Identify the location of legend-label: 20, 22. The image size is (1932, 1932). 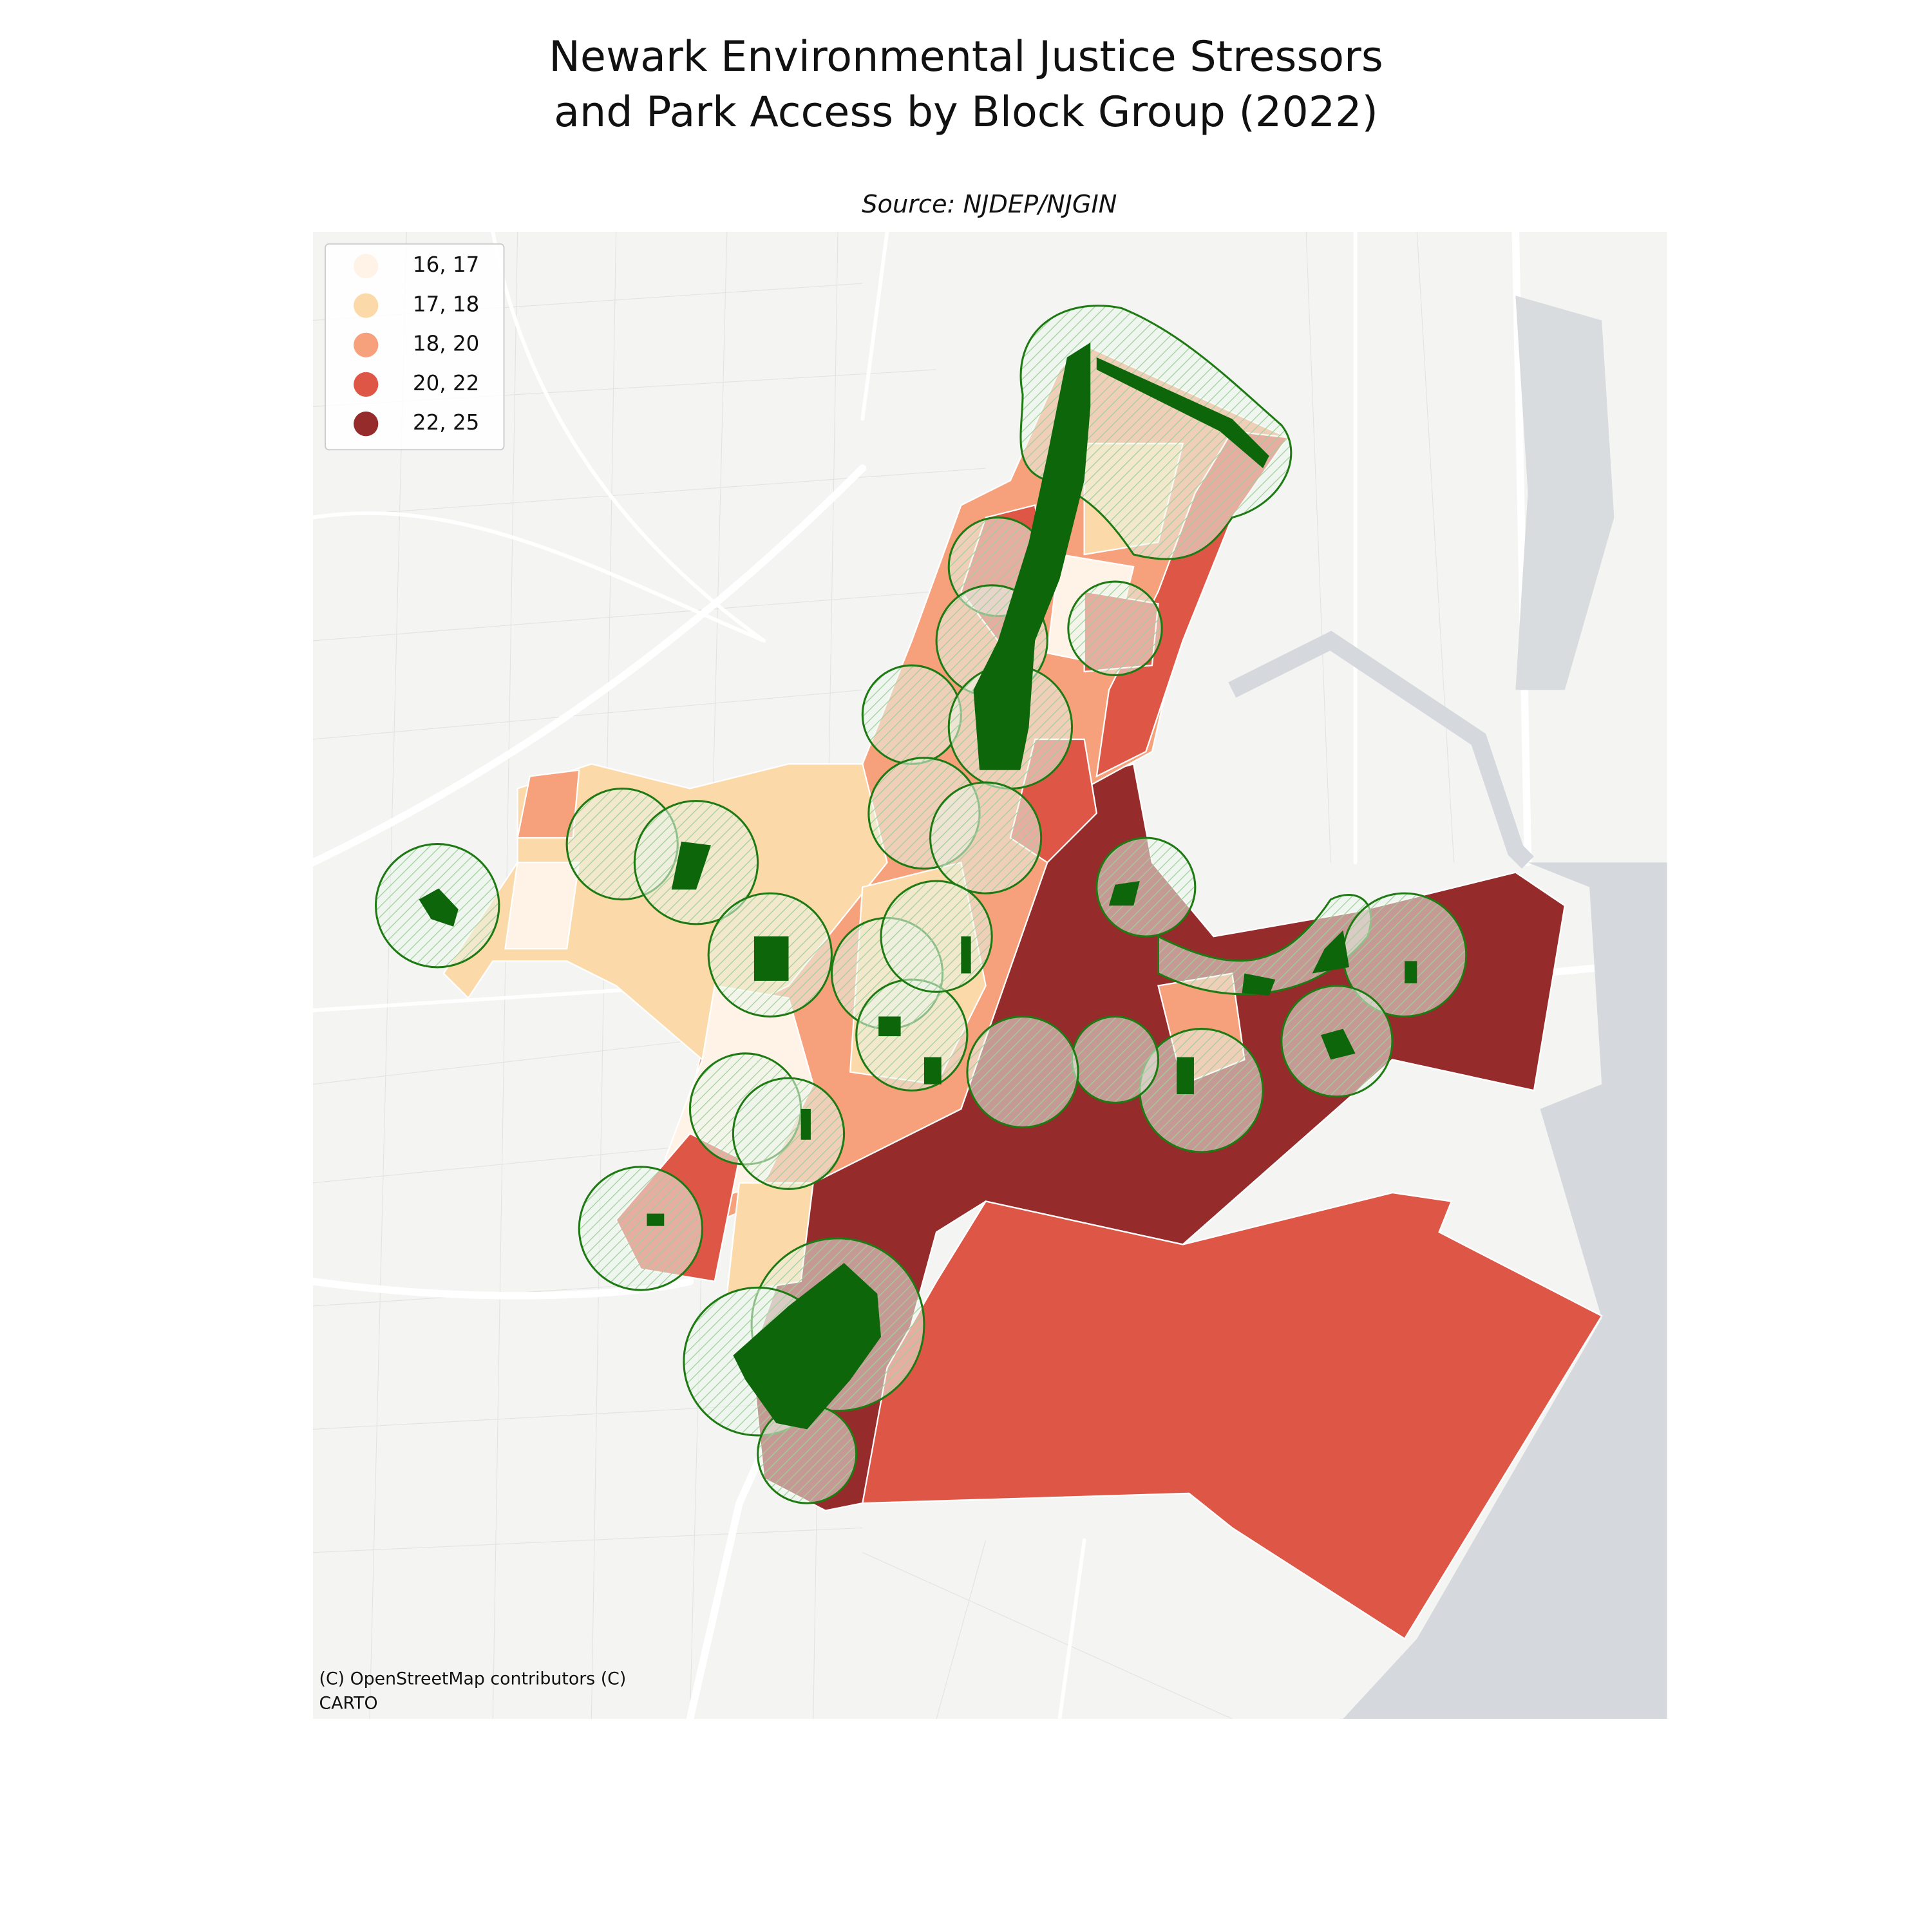
(446, 383).